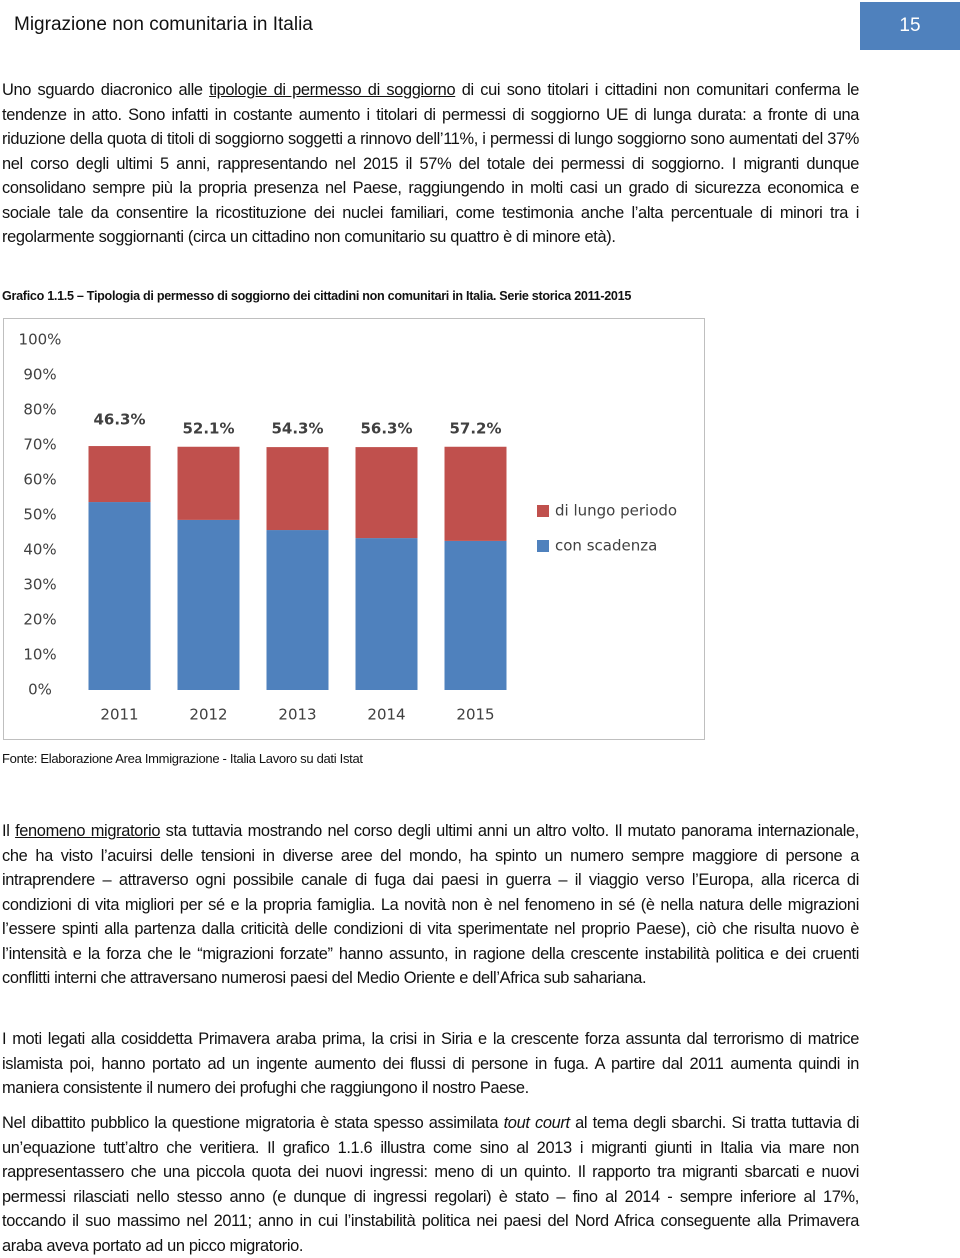 This screenshot has width=960, height=1258. Describe the element at coordinates (39, 515) in the screenshot. I see `y-tick-label: 50%` at that location.